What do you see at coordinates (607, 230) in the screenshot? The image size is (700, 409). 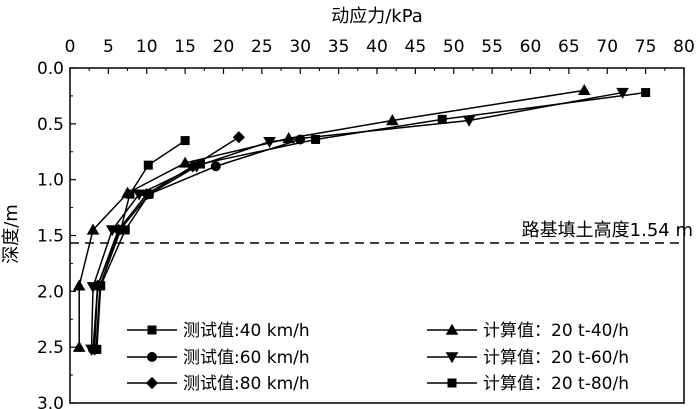 I see `fill-height-annotation: 路基填土高度1.54 m` at bounding box center [607, 230].